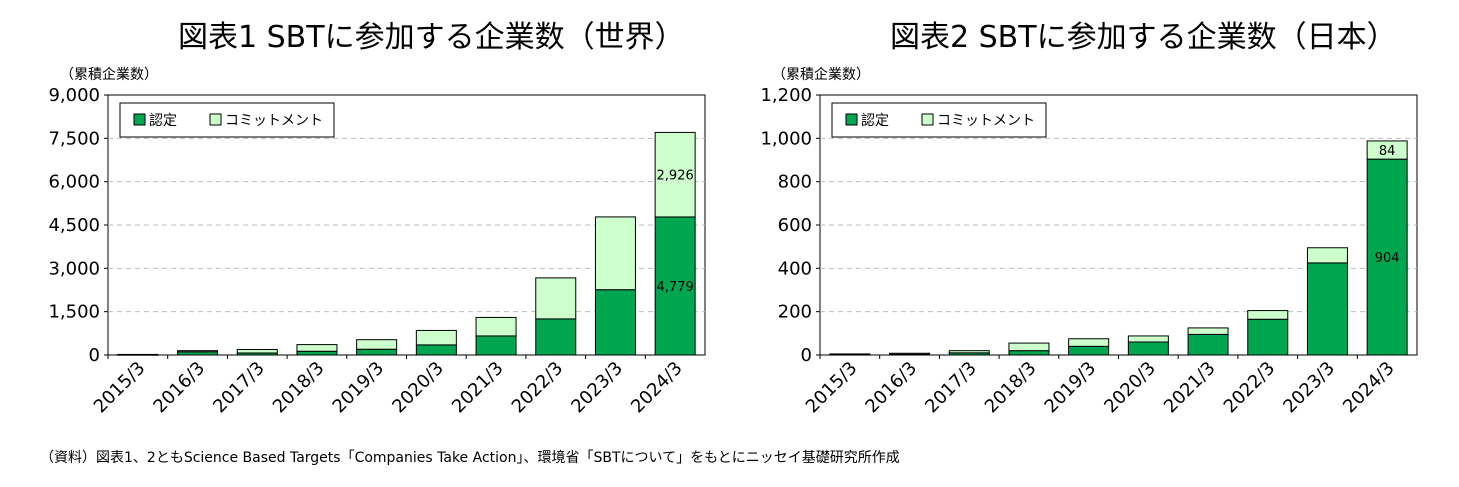  What do you see at coordinates (795, 225) in the screenshot?
I see `chart2-y-tick-label: 600` at bounding box center [795, 225].